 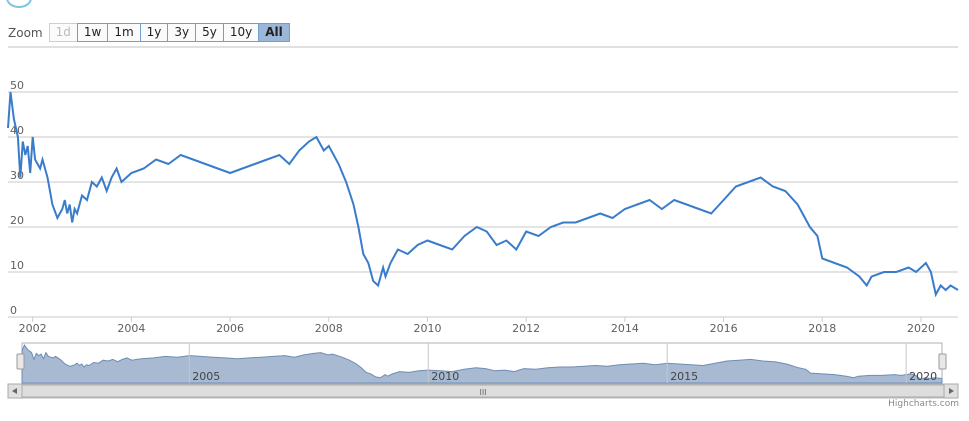 What do you see at coordinates (921, 328) in the screenshot?
I see `x-tick-label: 2020` at bounding box center [921, 328].